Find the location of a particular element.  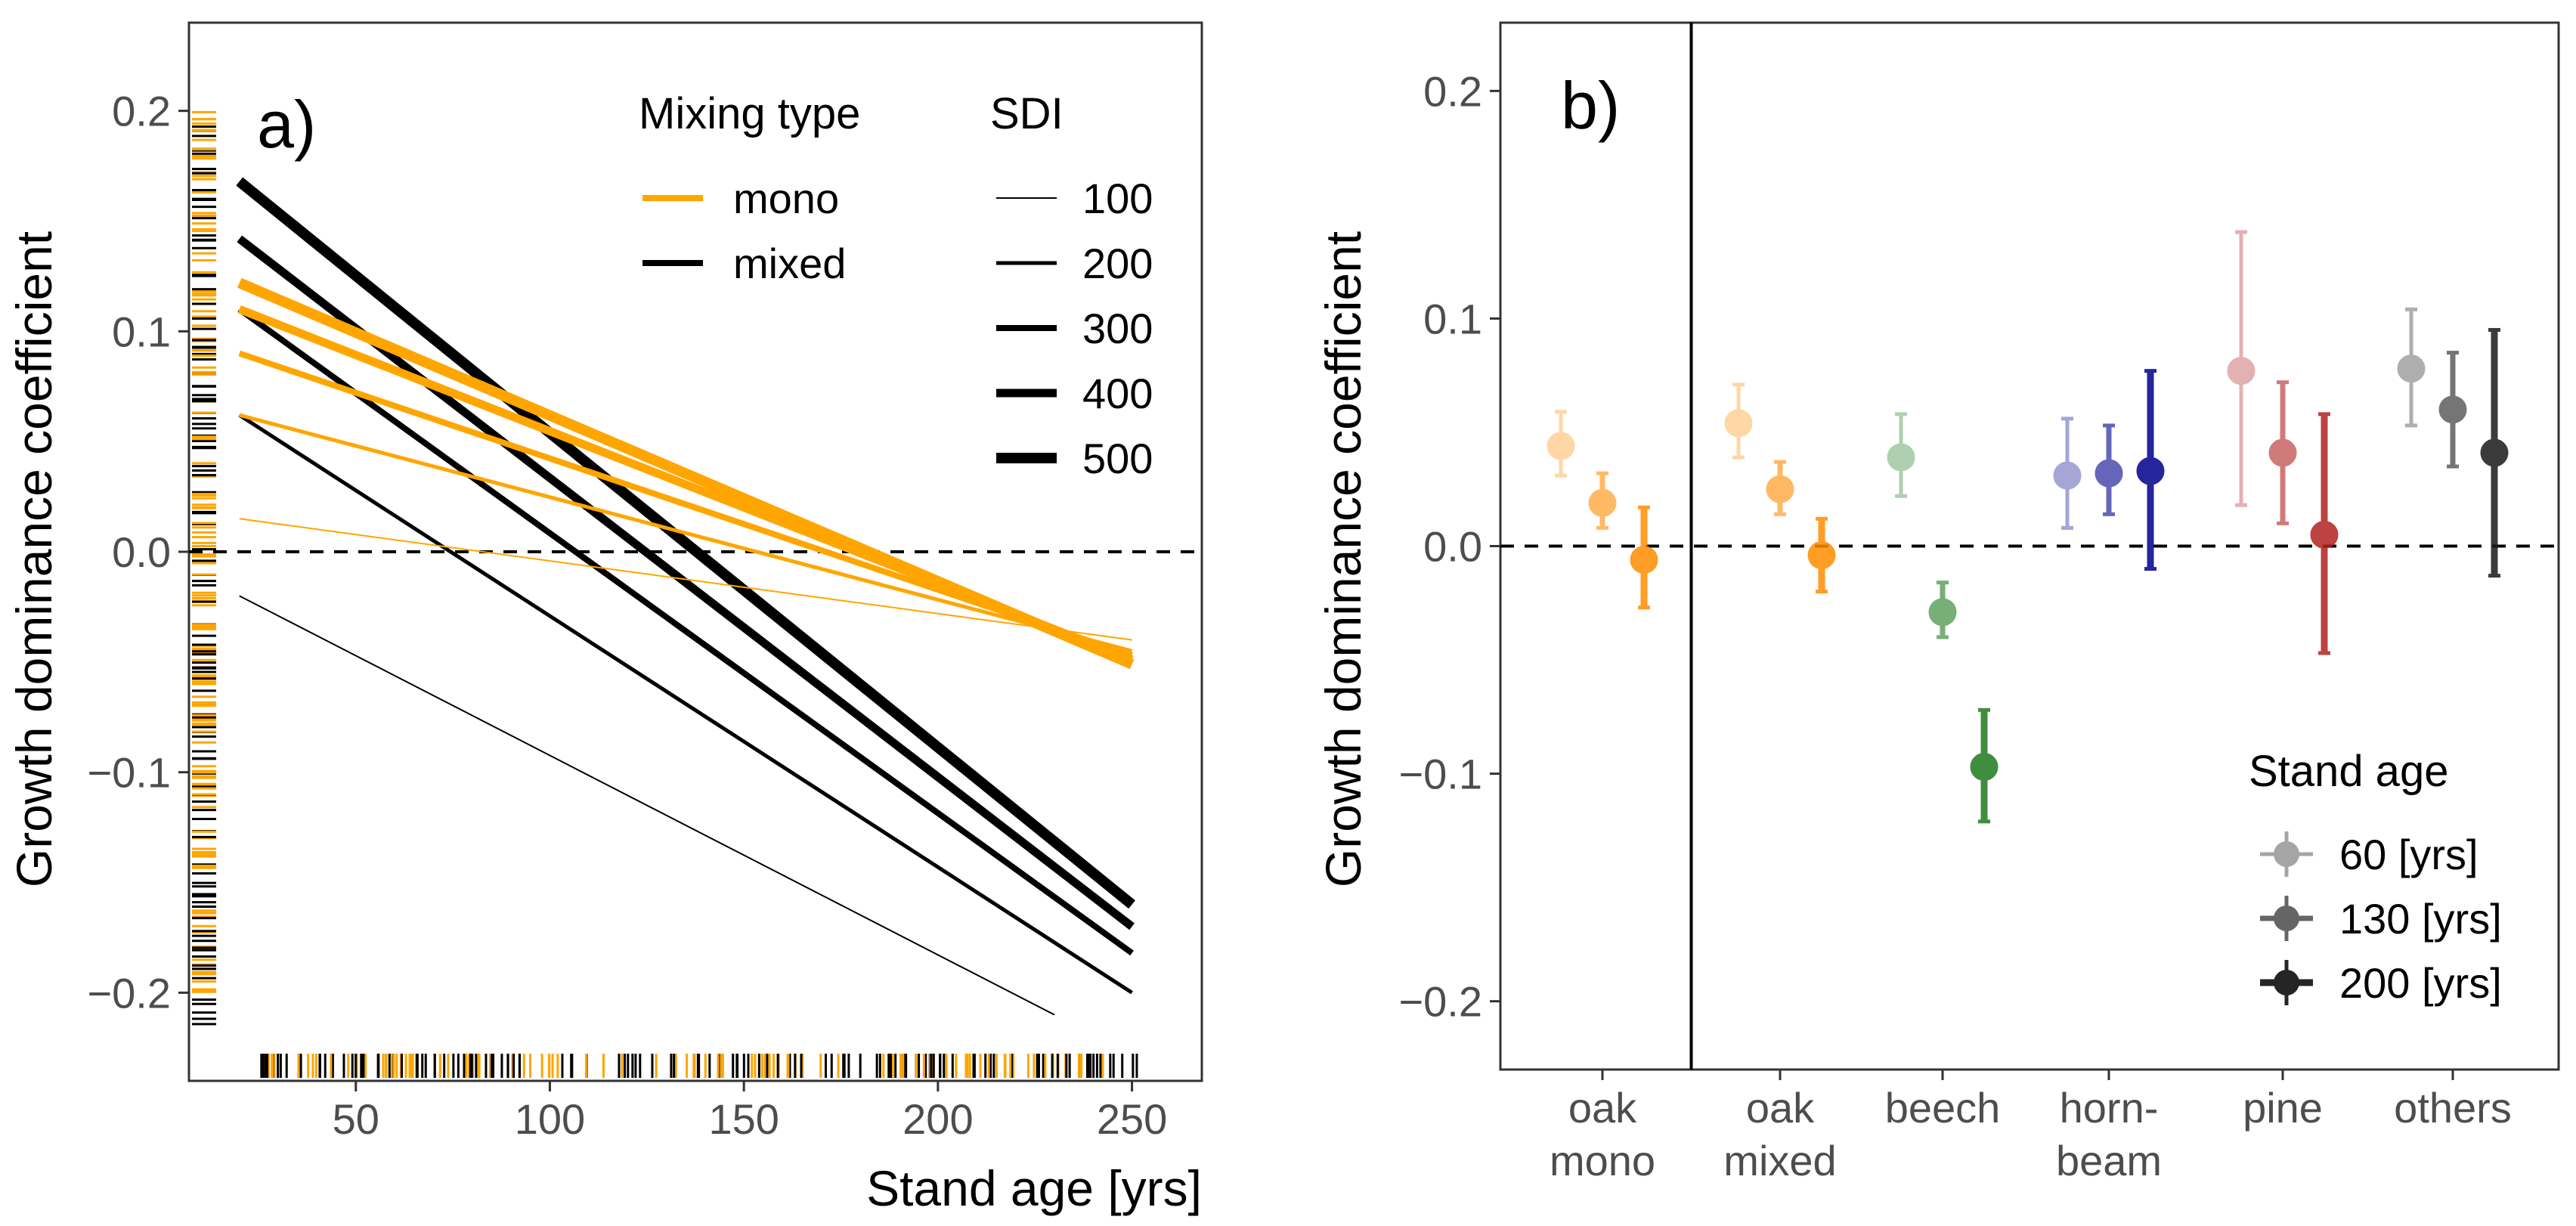

panel-b-y-ticks: −0.2 −0.1 0.0 0.1 0.2 is located at coordinates (1449, 546).